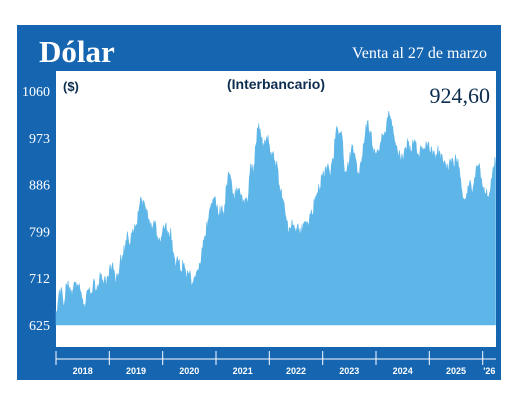 The width and height of the screenshot is (520, 402). Describe the element at coordinates (316, 334) in the screenshot. I see `month-letter-58: M` at that location.